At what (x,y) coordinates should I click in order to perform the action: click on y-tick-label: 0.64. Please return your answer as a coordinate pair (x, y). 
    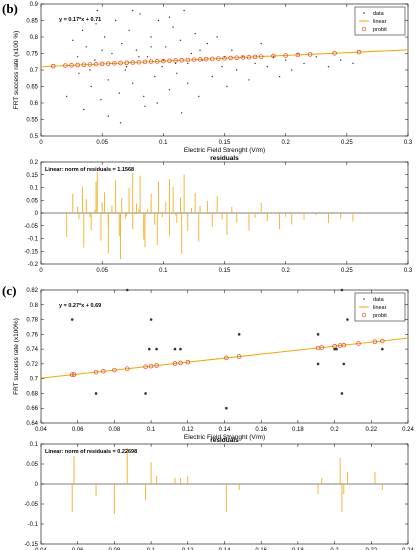
    Looking at the image, I should click on (32, 424).